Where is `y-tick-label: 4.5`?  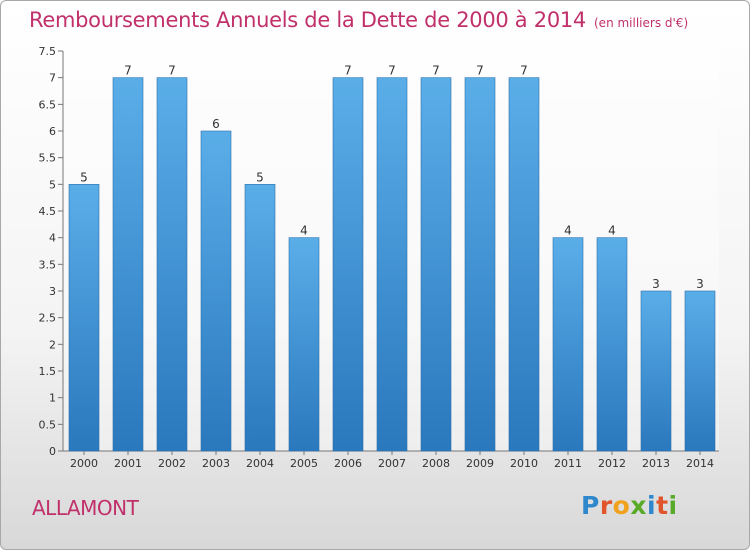
y-tick-label: 4.5 is located at coordinates (48, 211).